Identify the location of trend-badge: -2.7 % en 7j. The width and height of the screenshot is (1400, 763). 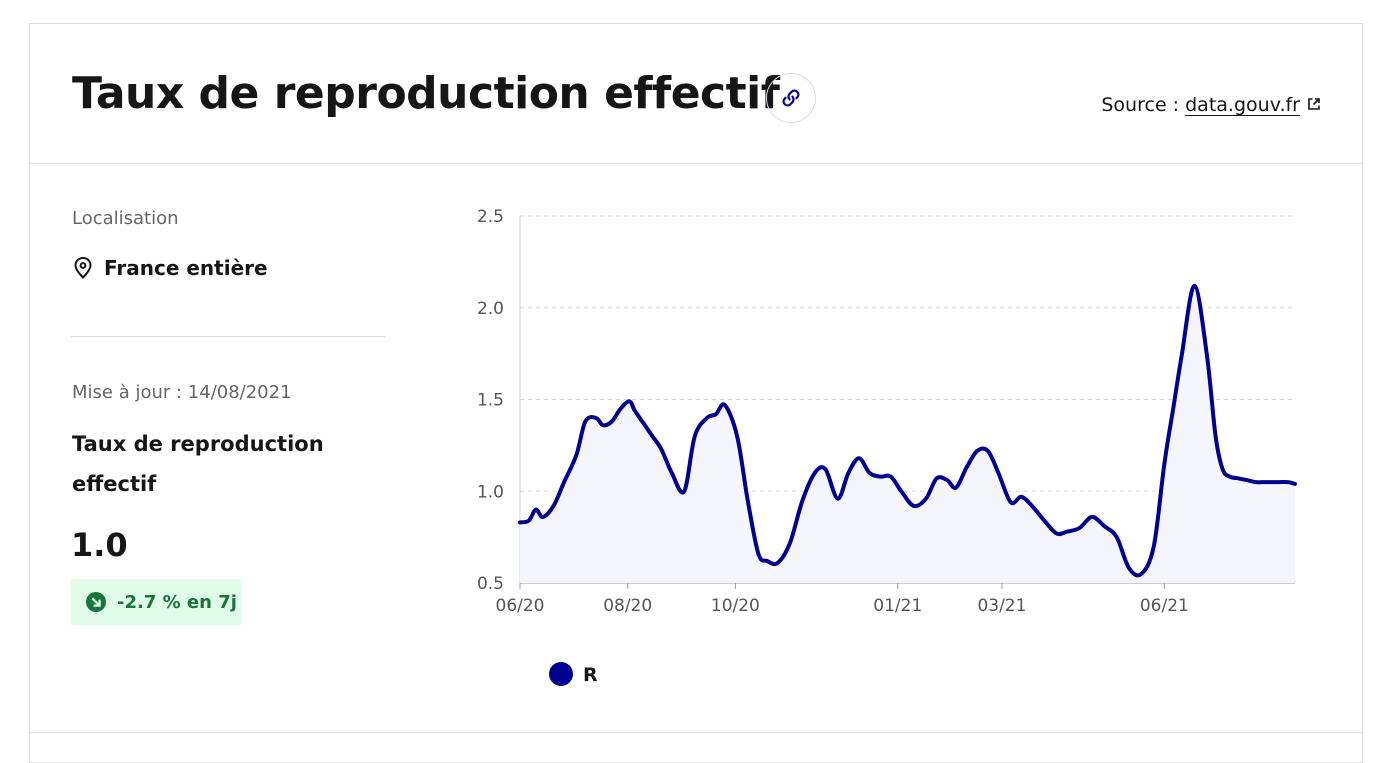
(156, 602).